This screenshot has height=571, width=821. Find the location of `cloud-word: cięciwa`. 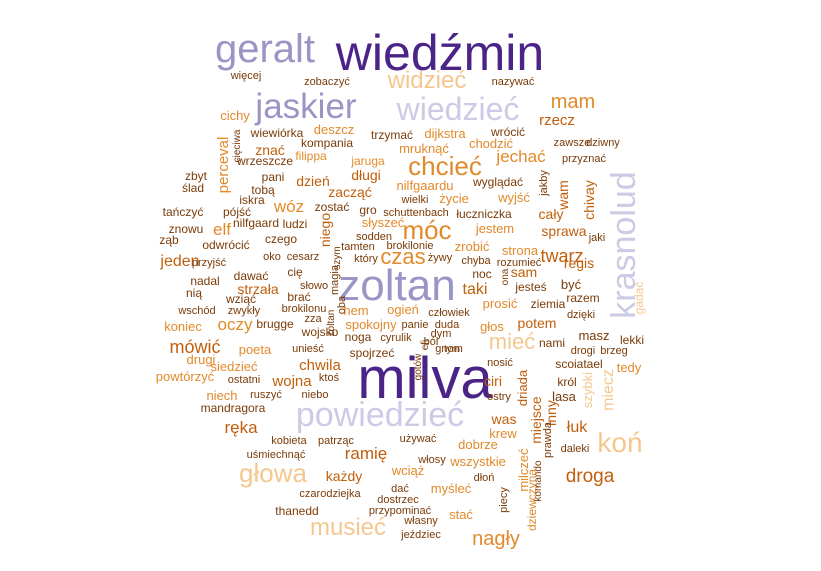

cloud-word: cięciwa is located at coordinates (237, 145).